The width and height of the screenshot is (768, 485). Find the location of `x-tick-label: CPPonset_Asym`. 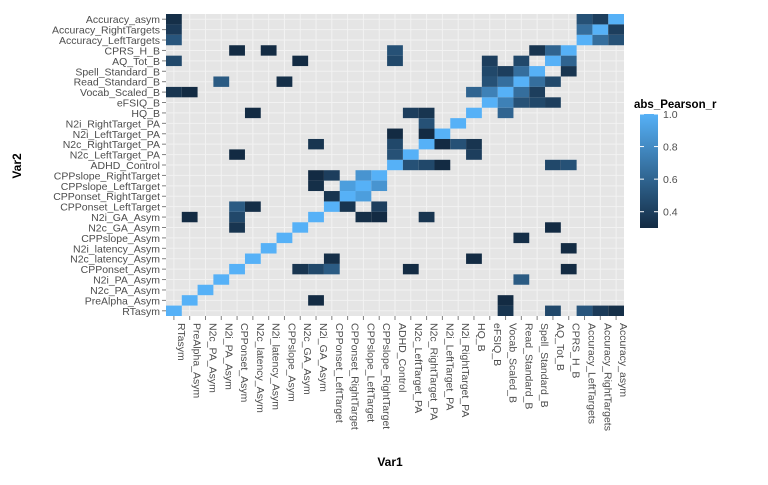

x-tick-label: CPPonset_Asym is located at coordinates (244, 363).